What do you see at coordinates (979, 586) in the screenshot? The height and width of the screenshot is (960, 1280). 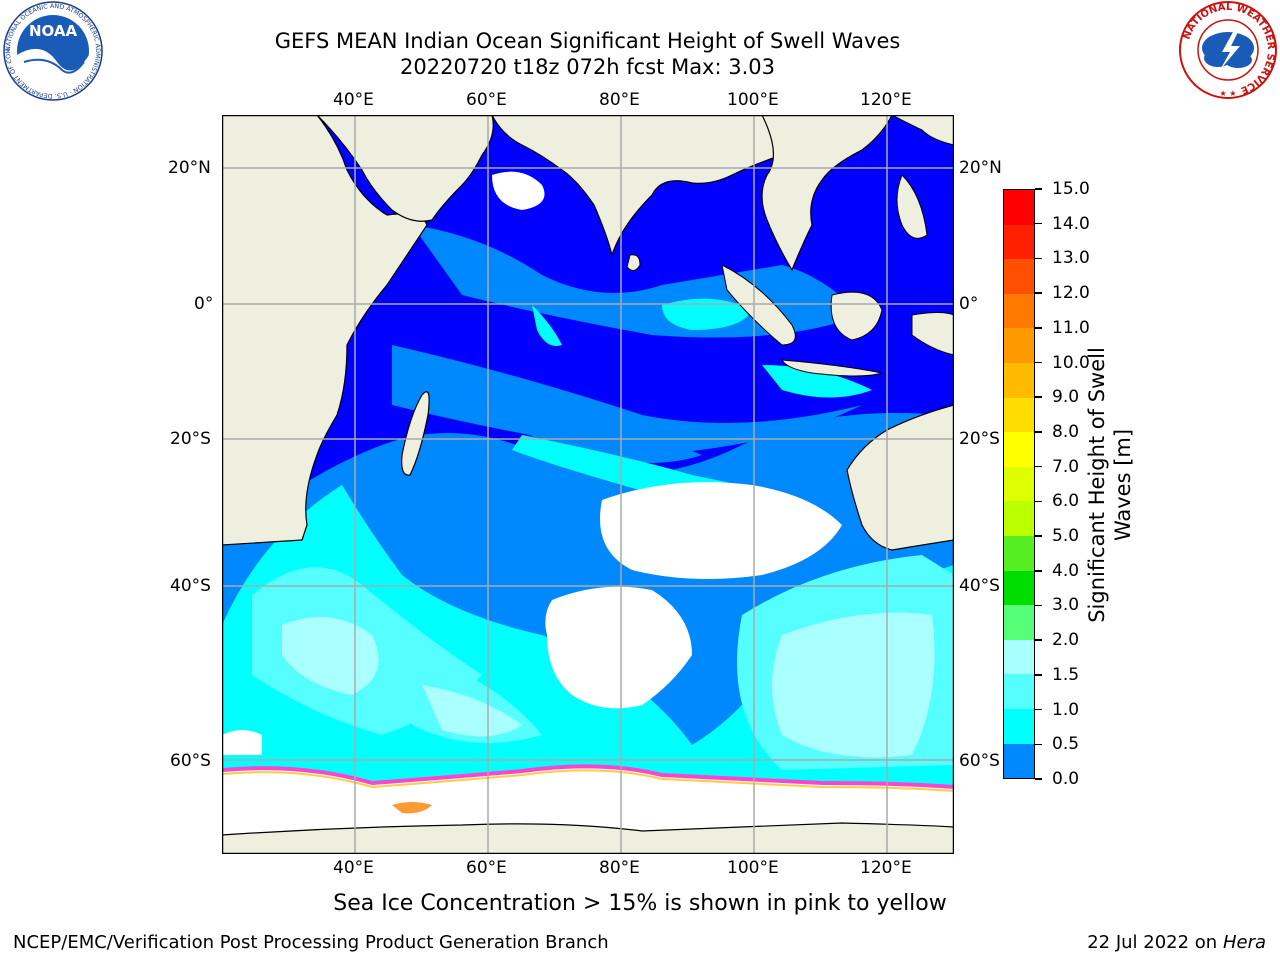 I see `lat-tick-right-40s: 40°S` at bounding box center [979, 586].